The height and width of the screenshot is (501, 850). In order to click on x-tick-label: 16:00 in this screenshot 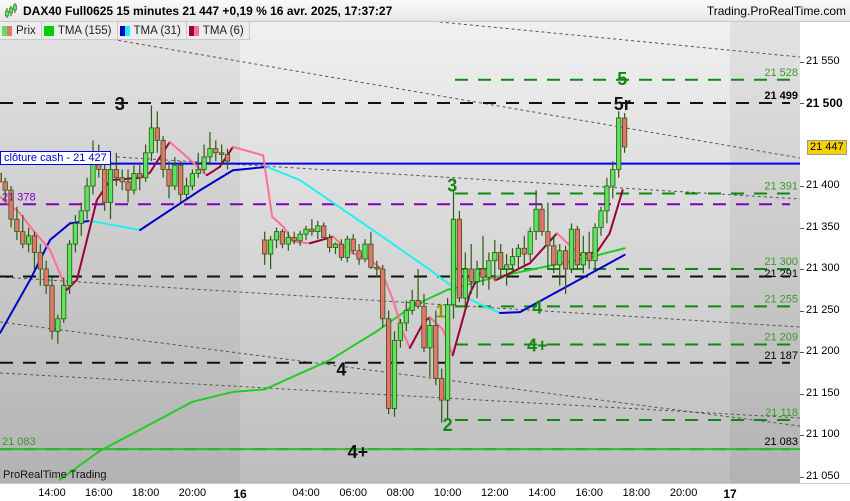, I will do `click(589, 493)`.